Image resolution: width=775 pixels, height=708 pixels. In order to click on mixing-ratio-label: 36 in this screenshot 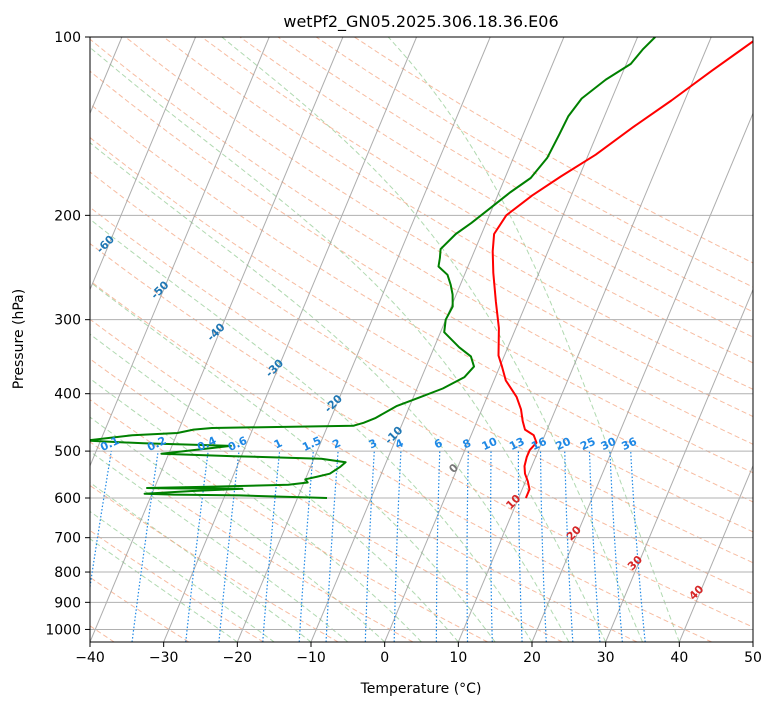, I will do `click(630, 444)`.